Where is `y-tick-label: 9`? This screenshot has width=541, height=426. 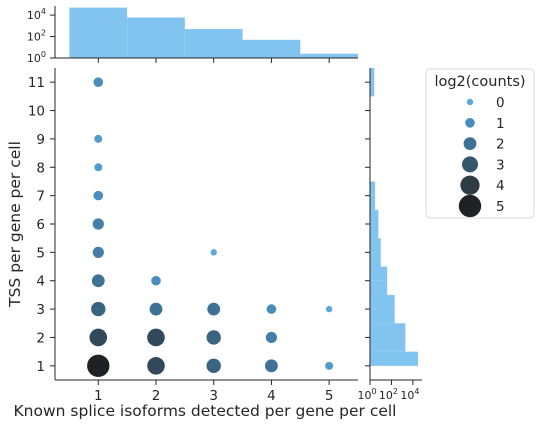
y-tick-label: 9 is located at coordinates (40, 140).